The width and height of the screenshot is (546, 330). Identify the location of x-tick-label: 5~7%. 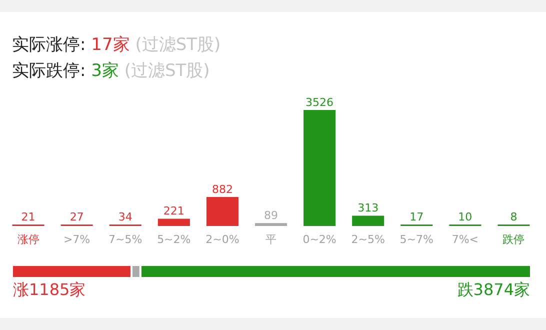
(417, 239).